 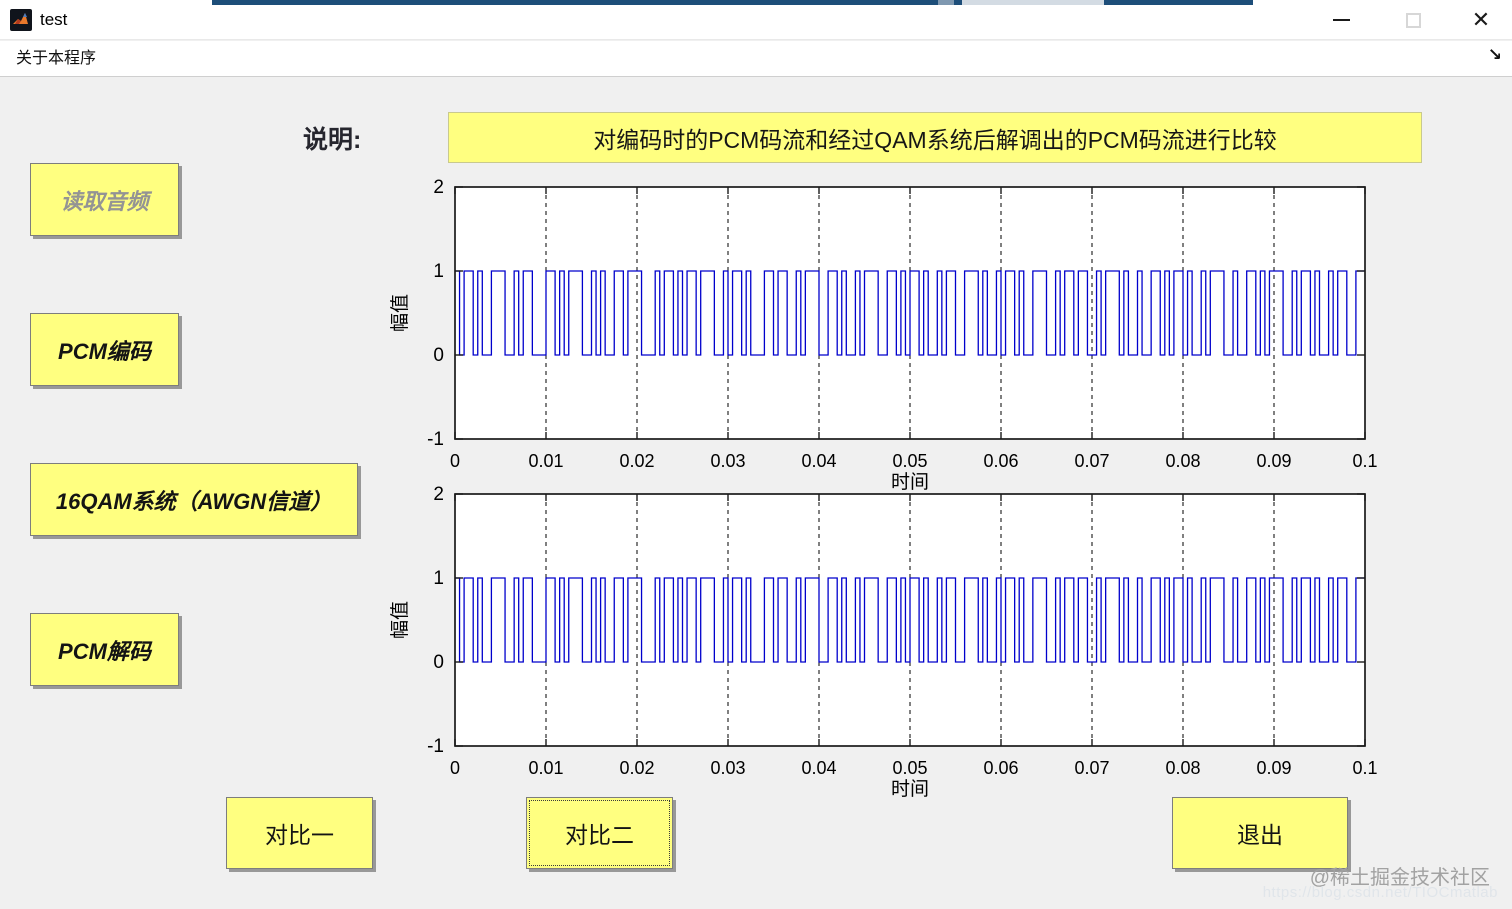 I want to click on background-window-strip, so click(x=732, y=2).